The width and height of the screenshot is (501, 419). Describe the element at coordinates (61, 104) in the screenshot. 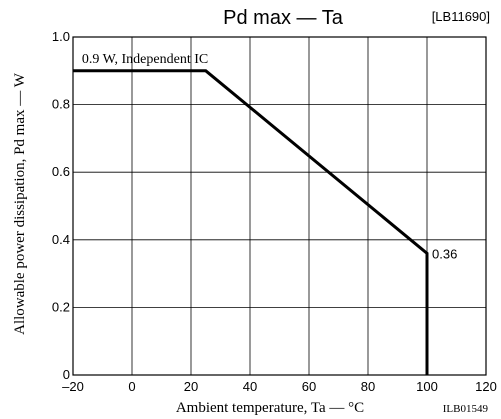

I see `y-tick-label: 0.8` at that location.